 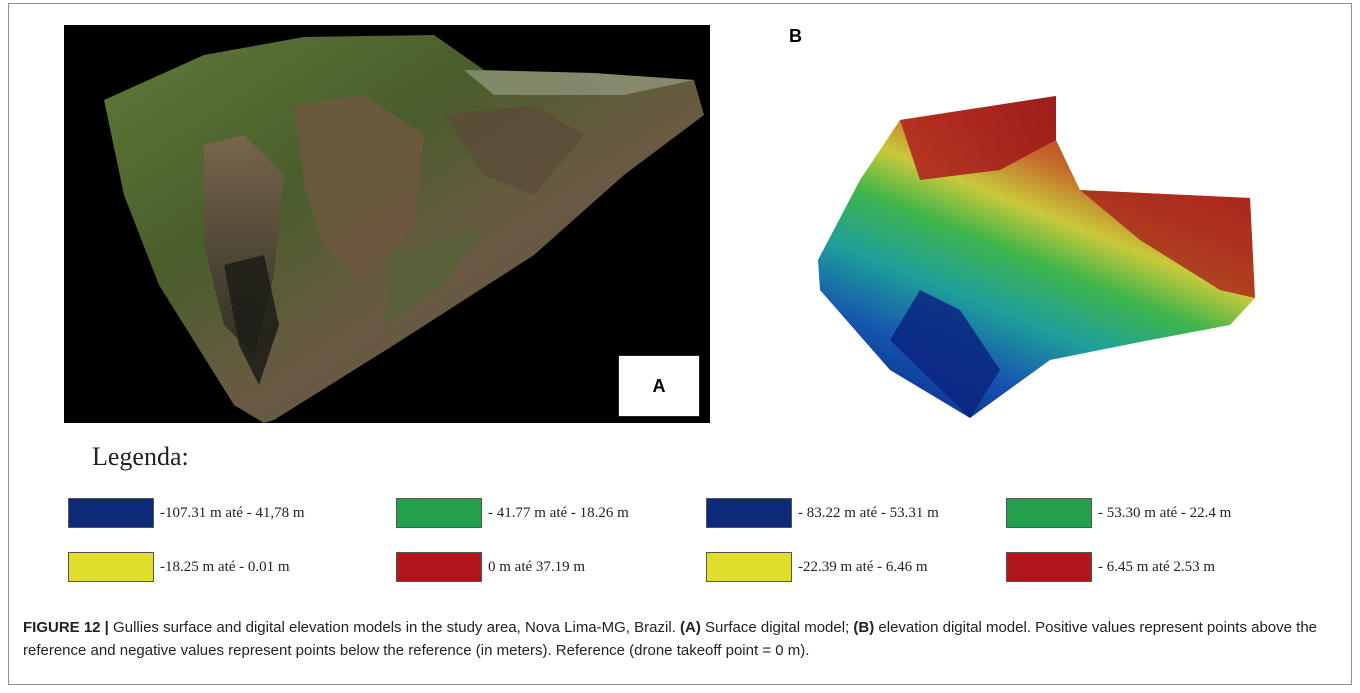 What do you see at coordinates (863, 566) in the screenshot?
I see `legend-label: -22.39 m até - 6.46 m` at bounding box center [863, 566].